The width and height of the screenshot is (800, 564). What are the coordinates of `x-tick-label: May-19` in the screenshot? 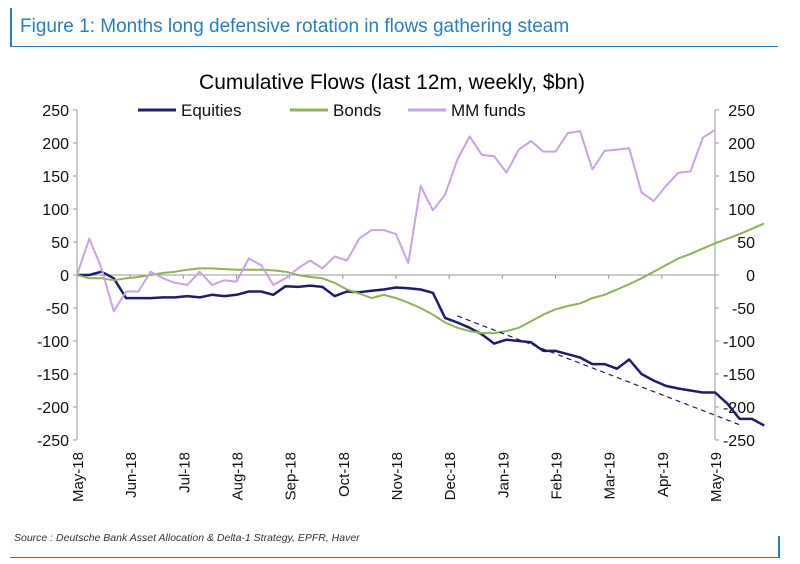 It's located at (716, 477).